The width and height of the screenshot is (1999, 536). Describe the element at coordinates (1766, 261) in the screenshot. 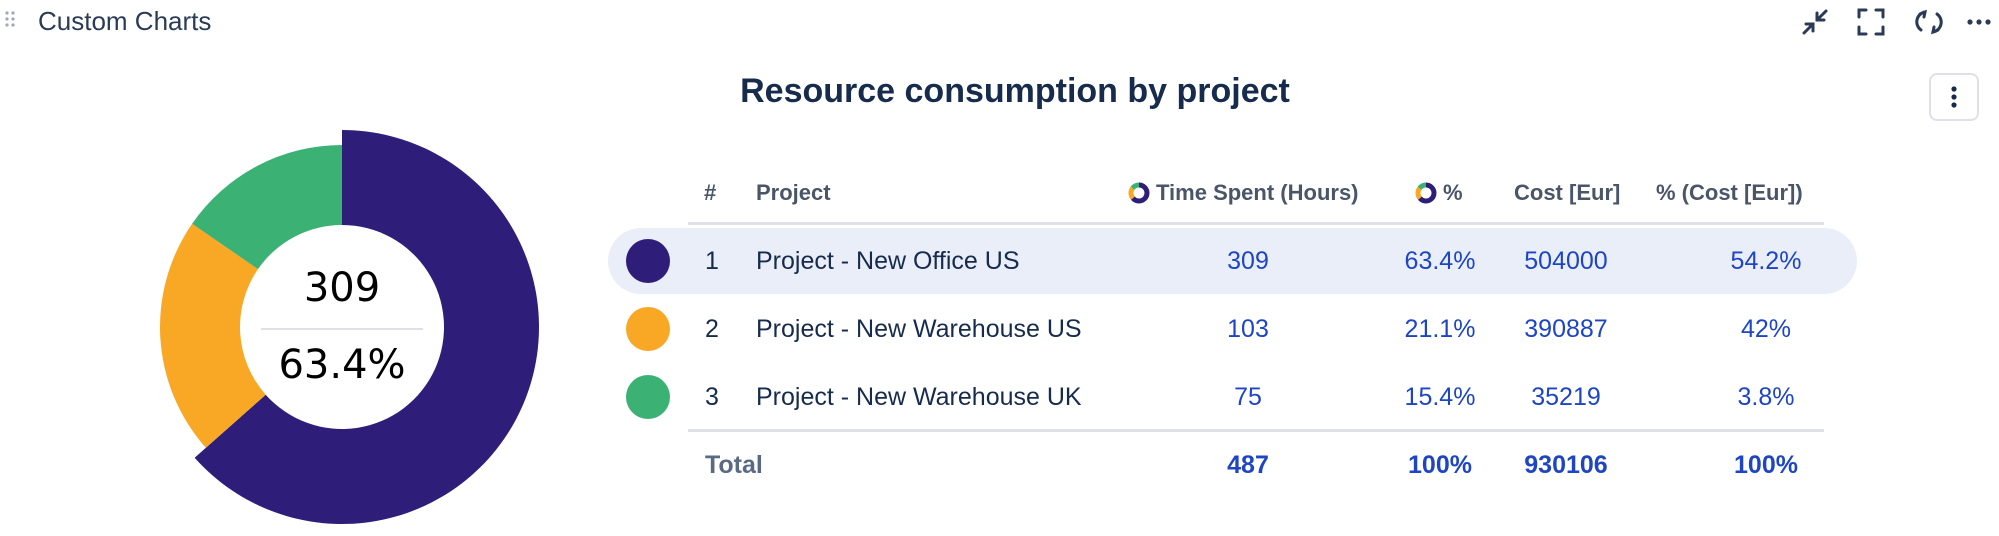

I see `row-cost-pct: 54.2%` at that location.